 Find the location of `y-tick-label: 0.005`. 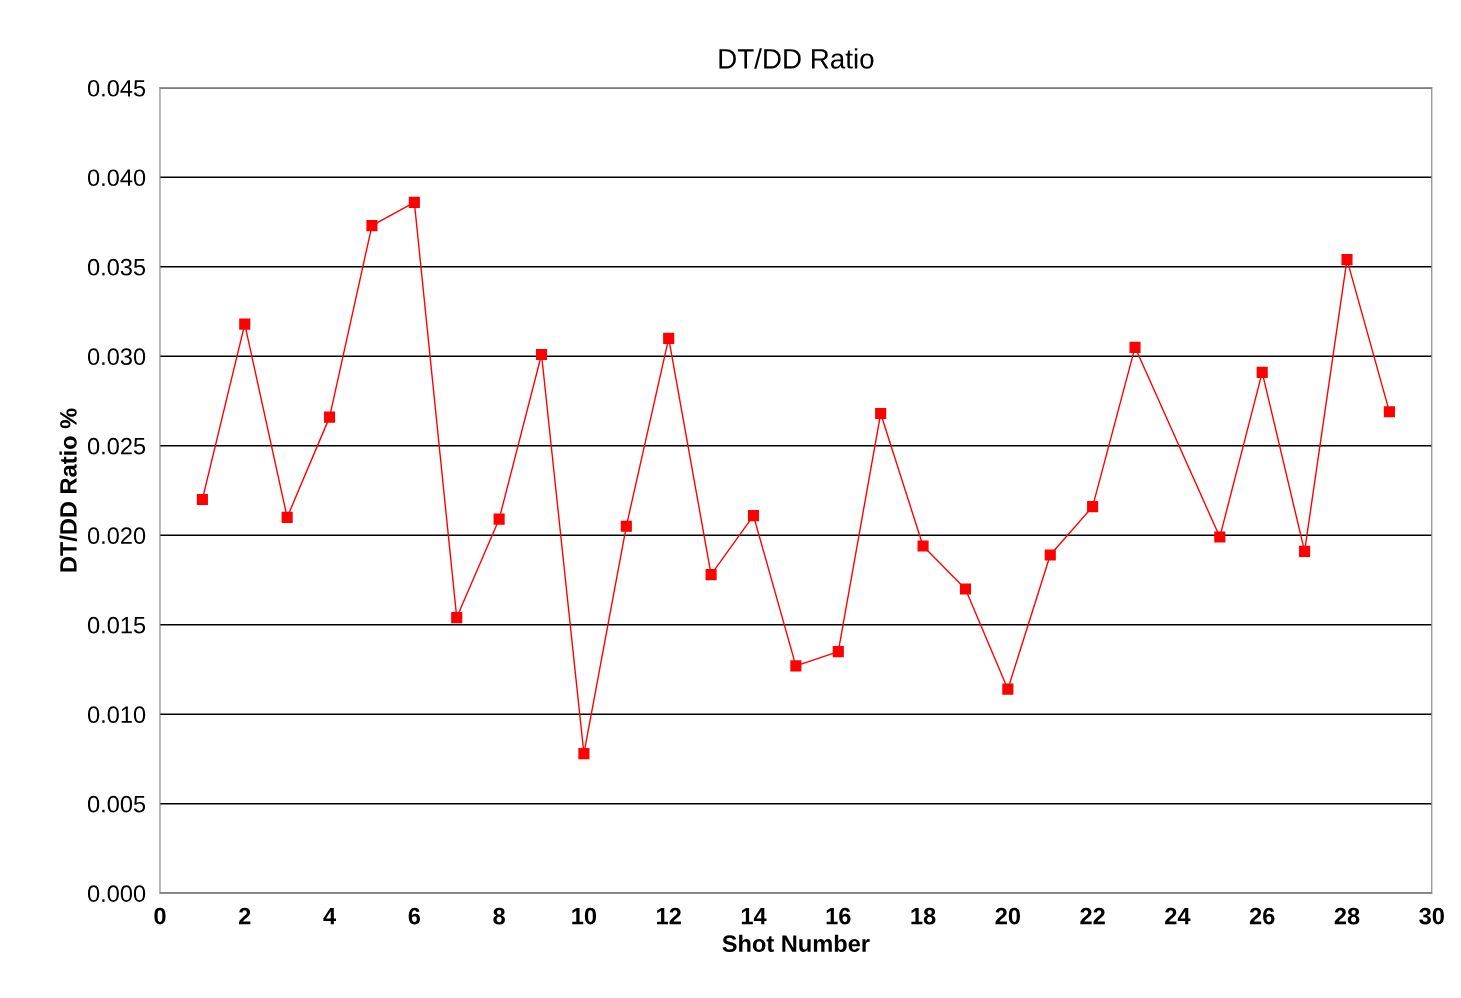

y-tick-label: 0.005 is located at coordinates (116, 804).